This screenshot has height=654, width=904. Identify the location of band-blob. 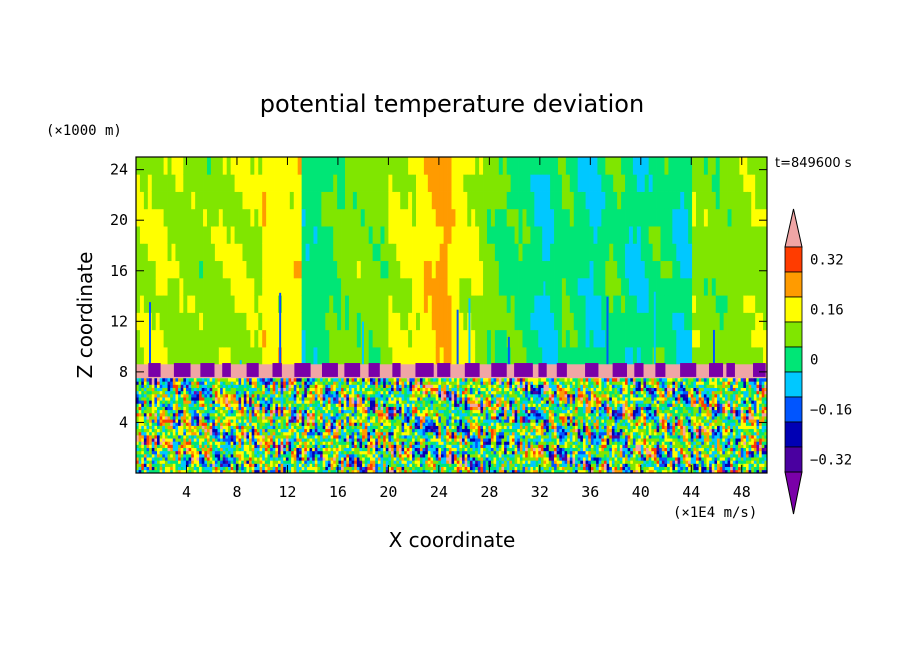
(523, 370).